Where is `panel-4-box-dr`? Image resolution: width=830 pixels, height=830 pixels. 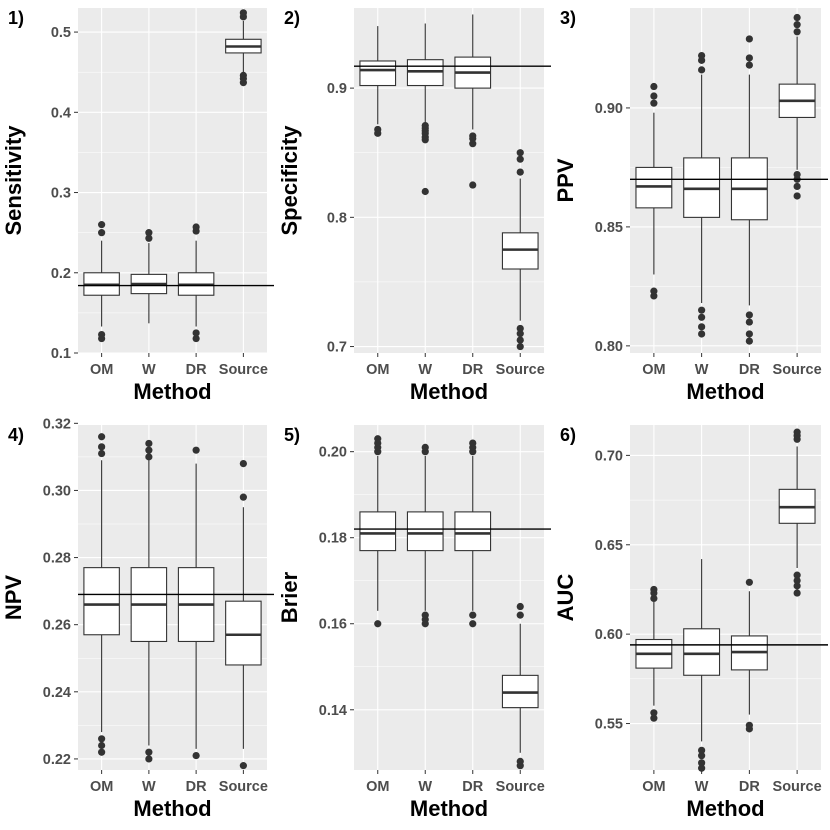
panel-4-box-dr is located at coordinates (196, 603).